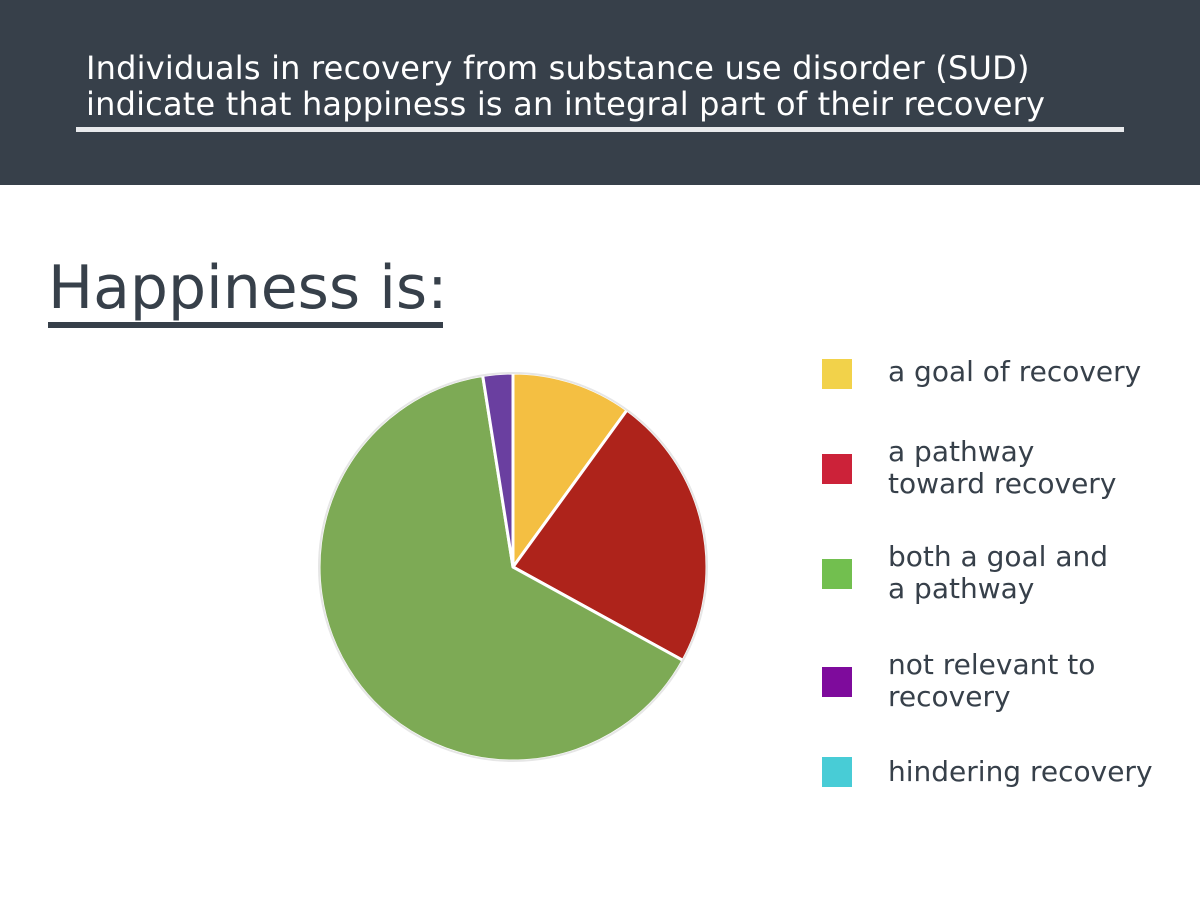  Describe the element at coordinates (992, 680) in the screenshot. I see `legend-label-not-relevant: not relevant to recovery` at that location.